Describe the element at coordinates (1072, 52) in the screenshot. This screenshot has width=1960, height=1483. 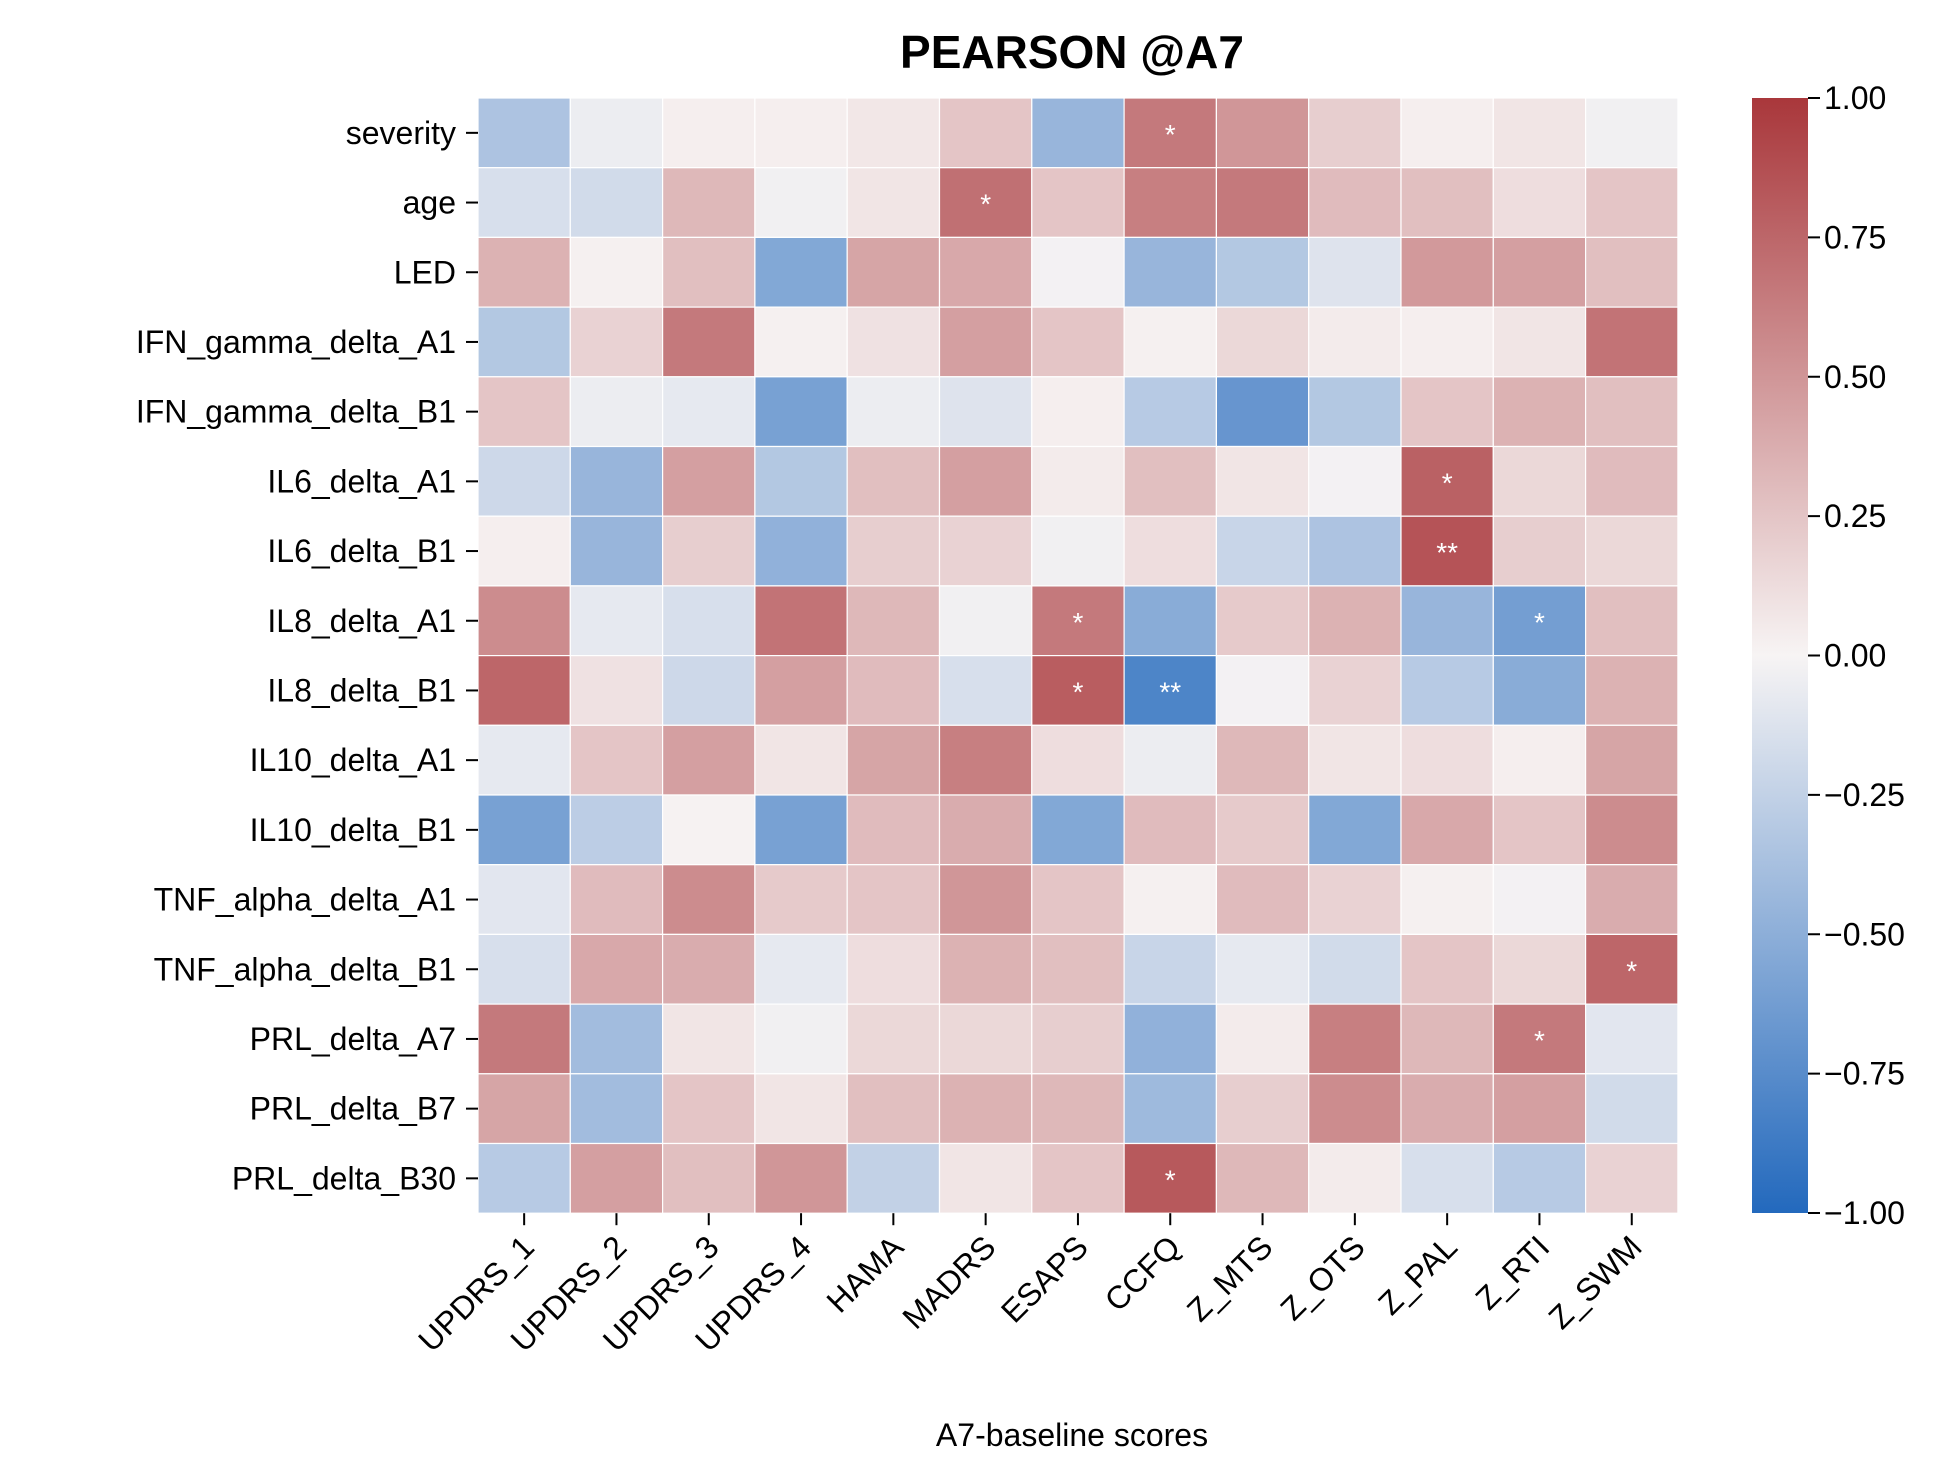
I see `chart-title: PEARSON @A7` at that location.